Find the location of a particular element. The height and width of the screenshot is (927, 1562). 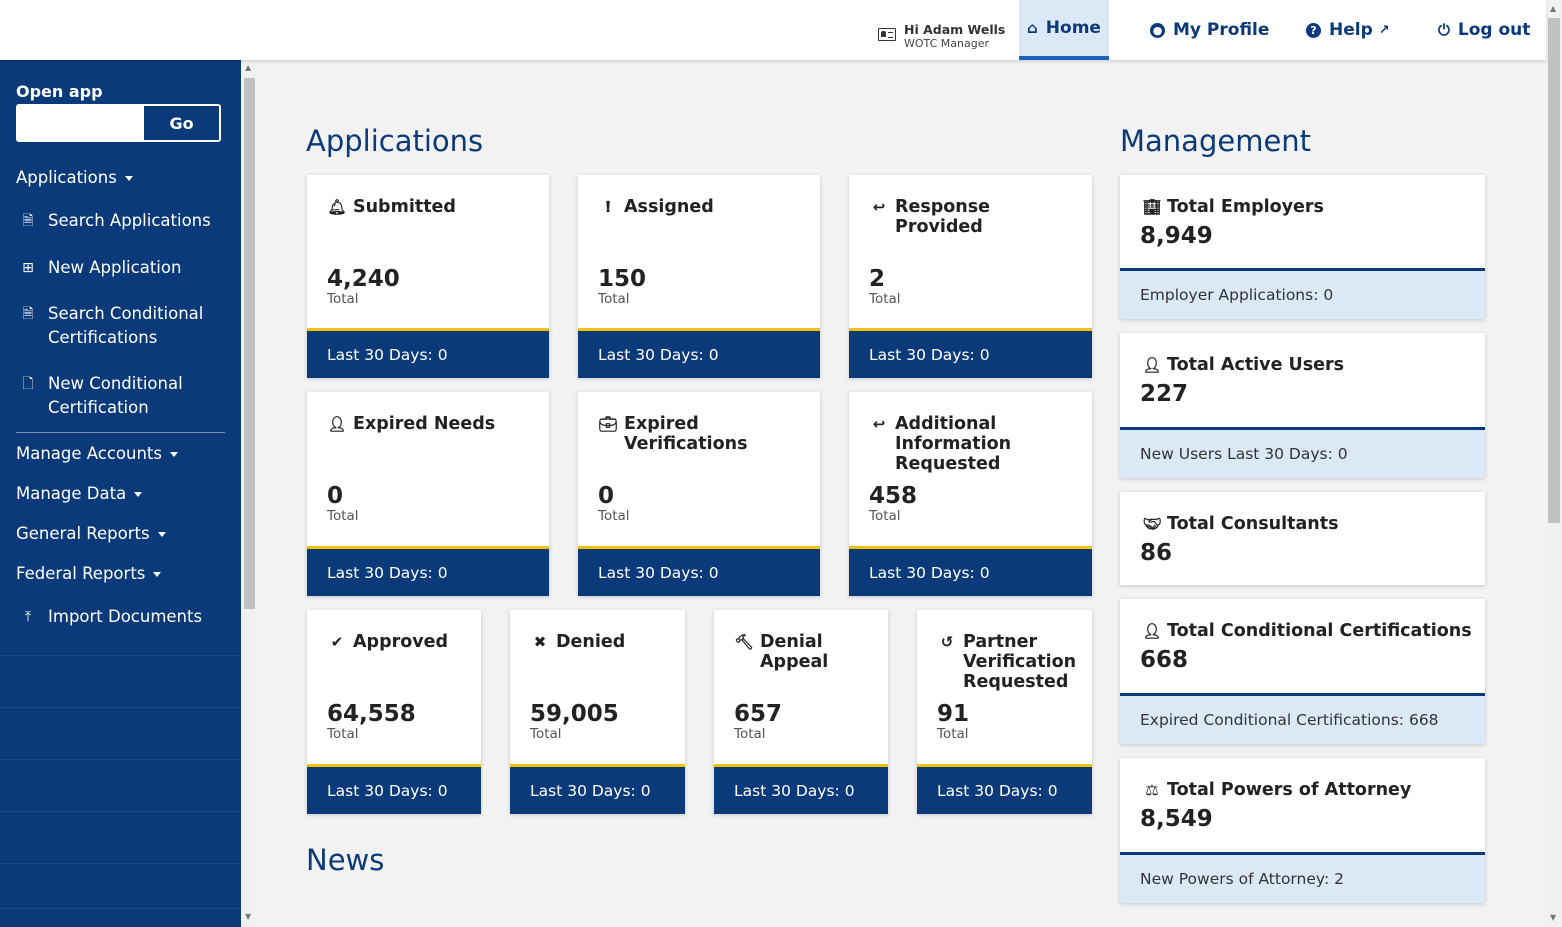

home-icon: ⌂ is located at coordinates (1032, 28).